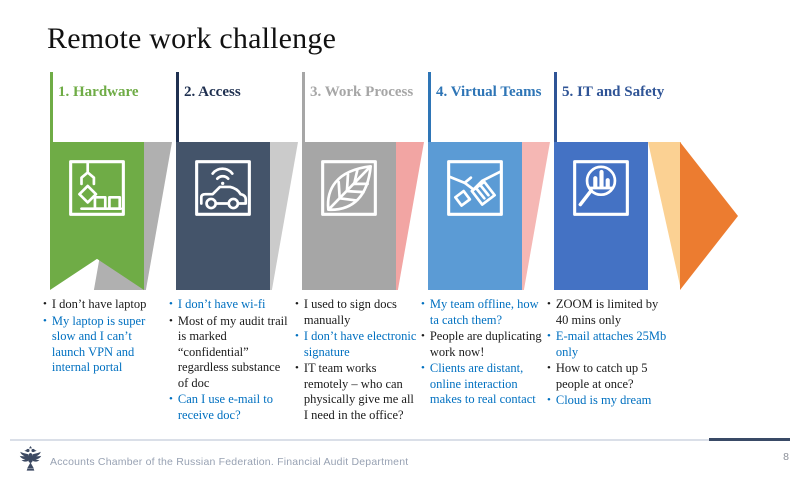 This screenshot has width=800, height=493. What do you see at coordinates (601, 376) in the screenshot?
I see `bullet-text: How to catch up 5 people at once?` at bounding box center [601, 376].